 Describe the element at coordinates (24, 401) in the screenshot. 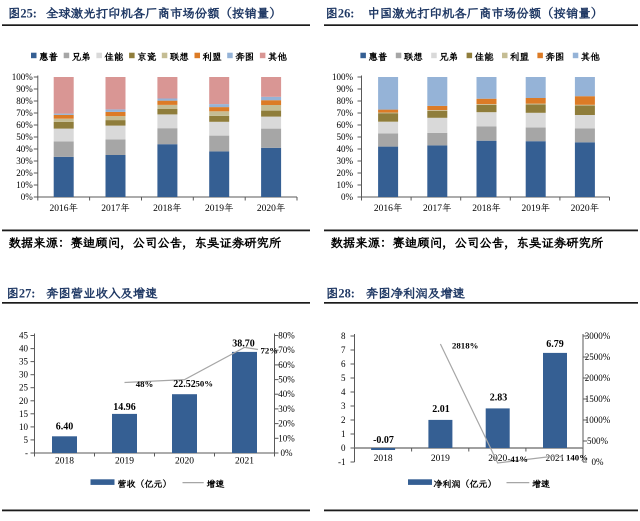

I see `svg-text: 20` at that location.